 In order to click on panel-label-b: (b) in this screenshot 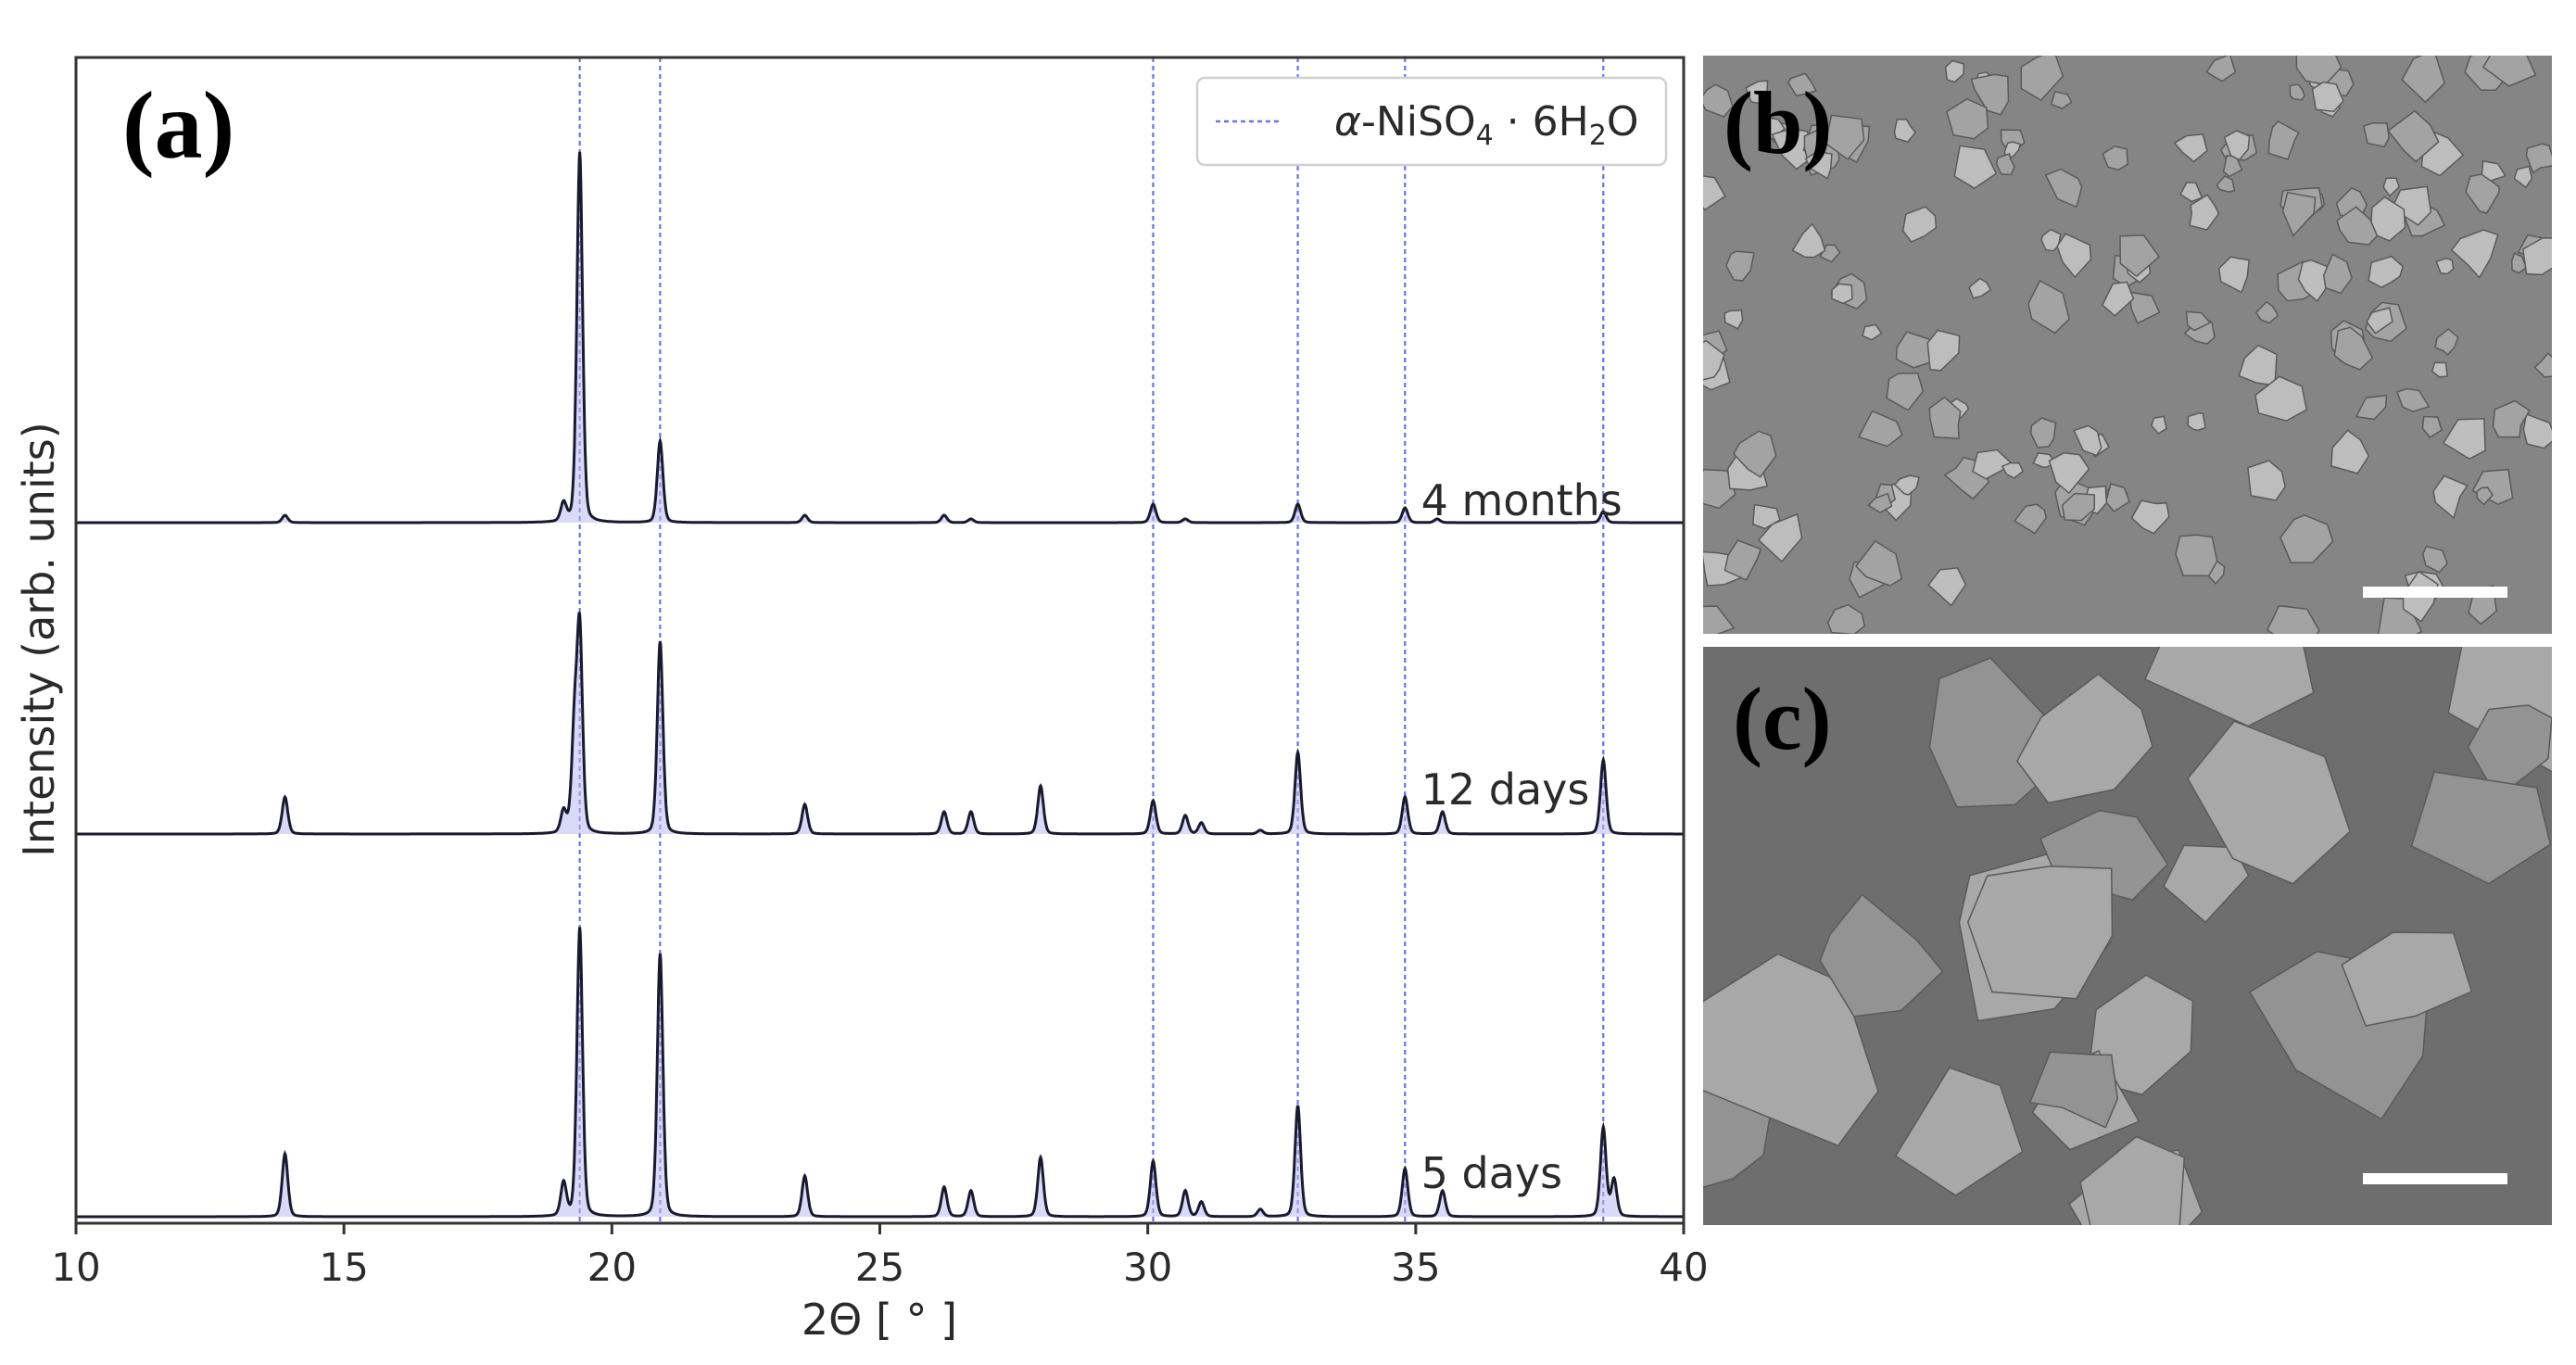, I will do `click(1778, 122)`.